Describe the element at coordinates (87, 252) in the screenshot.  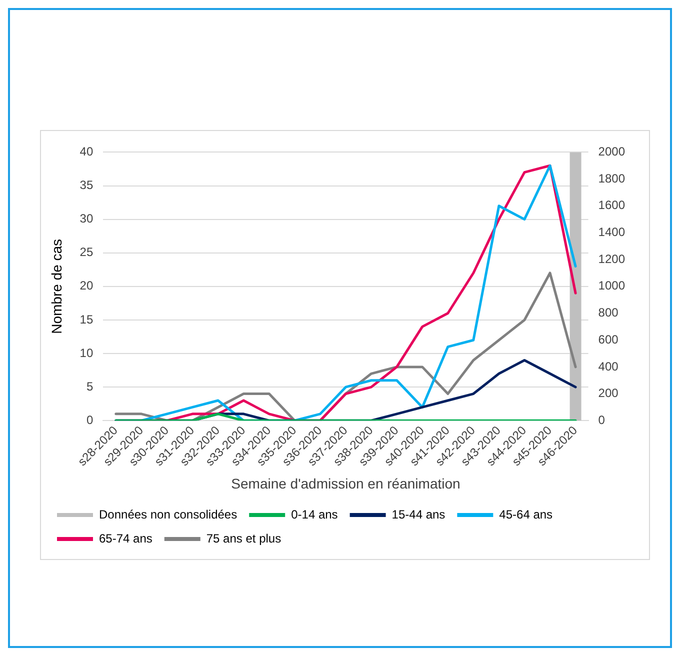
I see `y-tick-label: 25` at that location.